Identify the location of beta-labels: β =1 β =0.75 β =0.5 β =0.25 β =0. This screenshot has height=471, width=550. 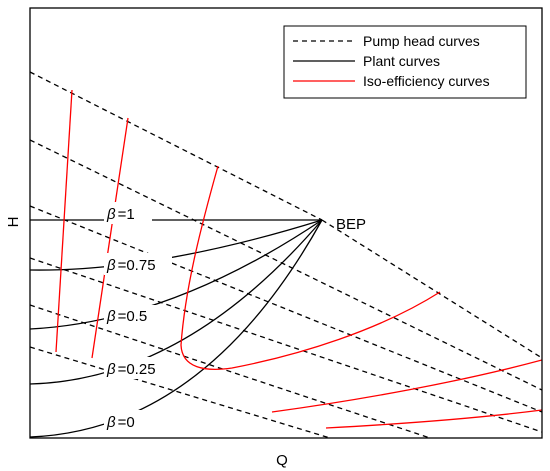
(138, 317).